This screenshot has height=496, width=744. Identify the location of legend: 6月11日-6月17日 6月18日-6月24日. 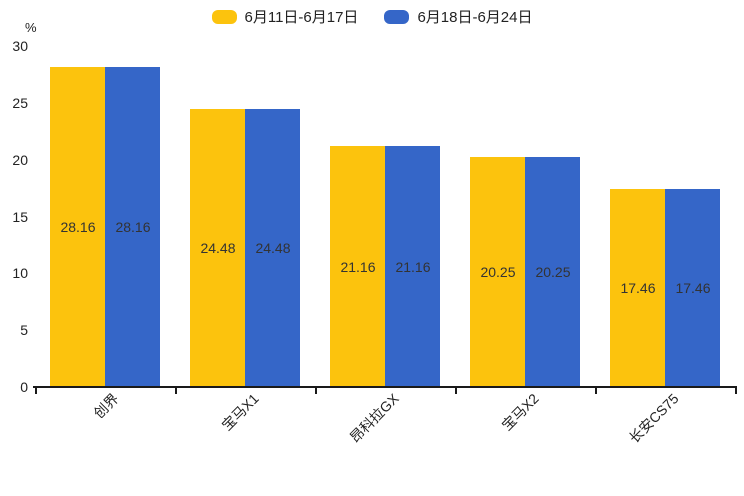
(372, 17).